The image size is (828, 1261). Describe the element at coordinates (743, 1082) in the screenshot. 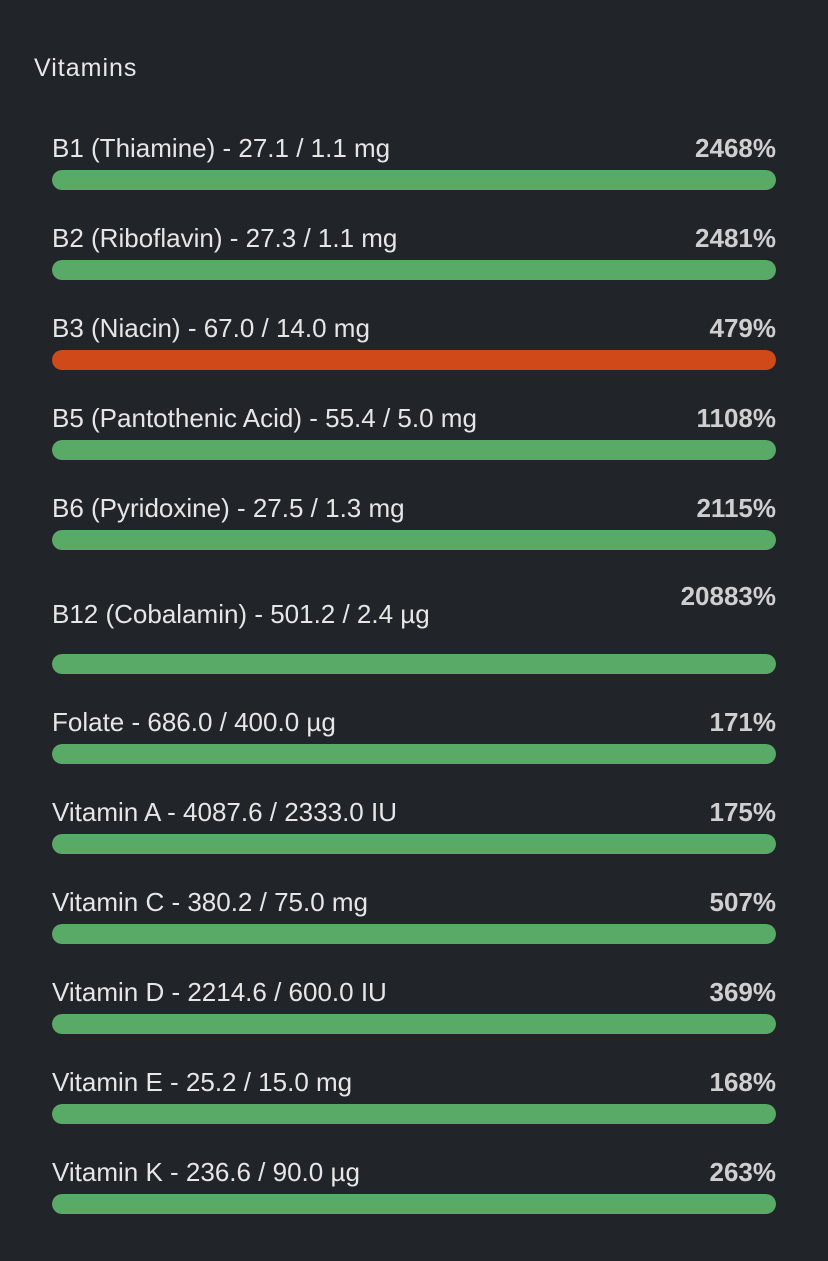

I see `vitamin-percent: 168%` at that location.